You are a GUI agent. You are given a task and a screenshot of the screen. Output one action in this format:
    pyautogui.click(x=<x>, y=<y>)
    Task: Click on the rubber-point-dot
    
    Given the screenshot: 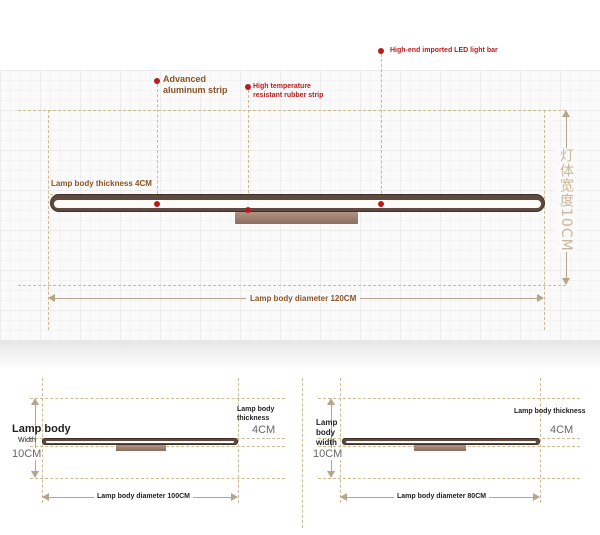 What is the action you would take?
    pyautogui.click(x=248, y=210)
    